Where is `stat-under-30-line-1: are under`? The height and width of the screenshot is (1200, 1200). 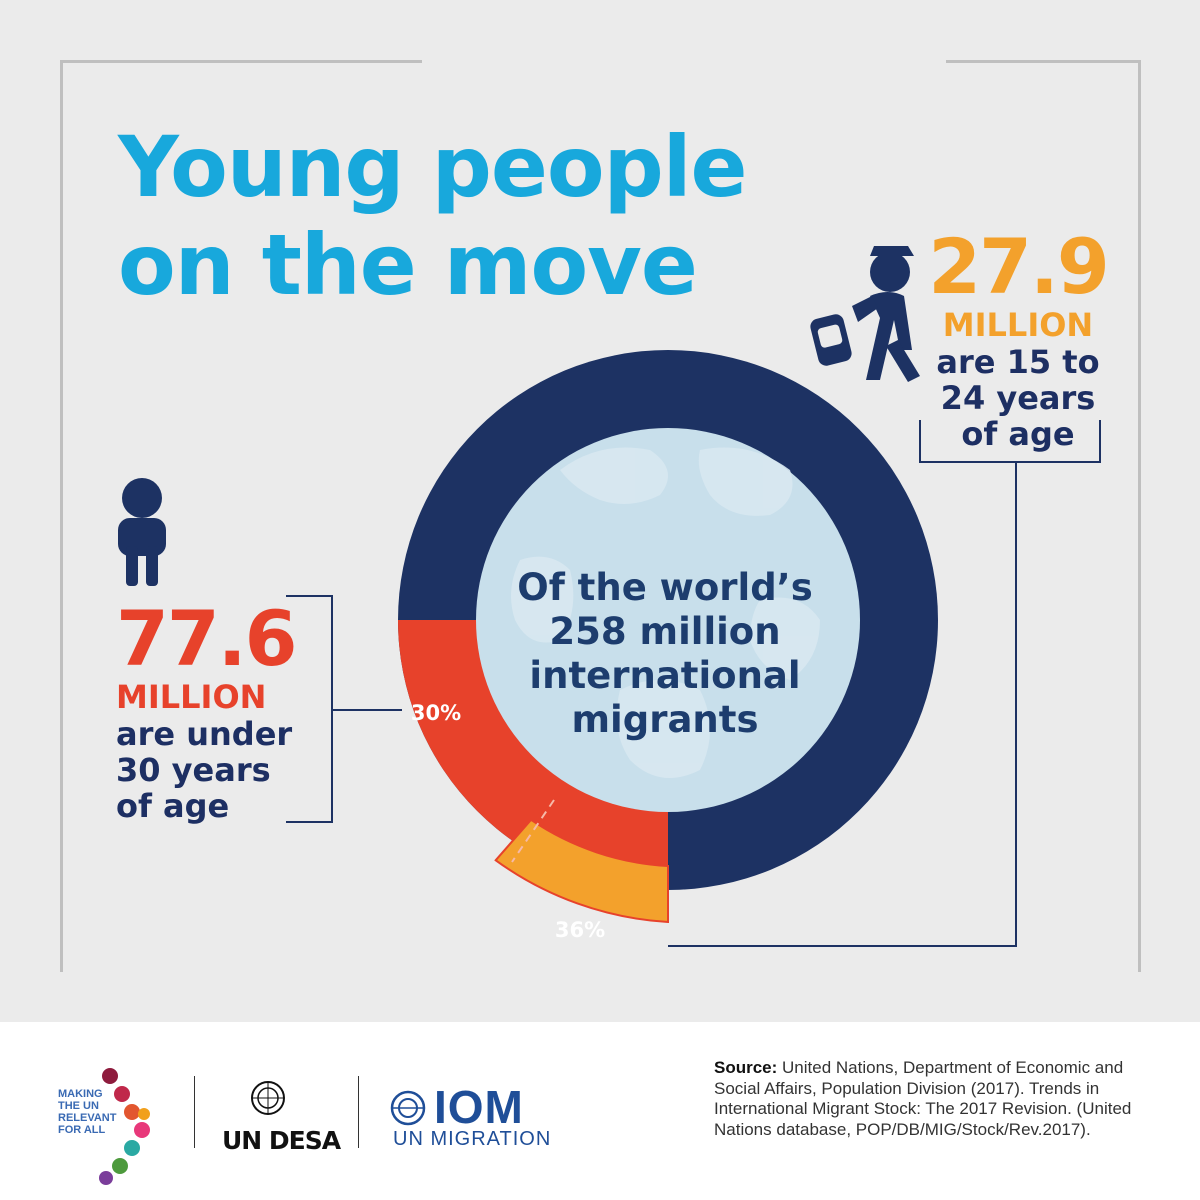 stat-under-30-line-1: are under is located at coordinates (204, 734).